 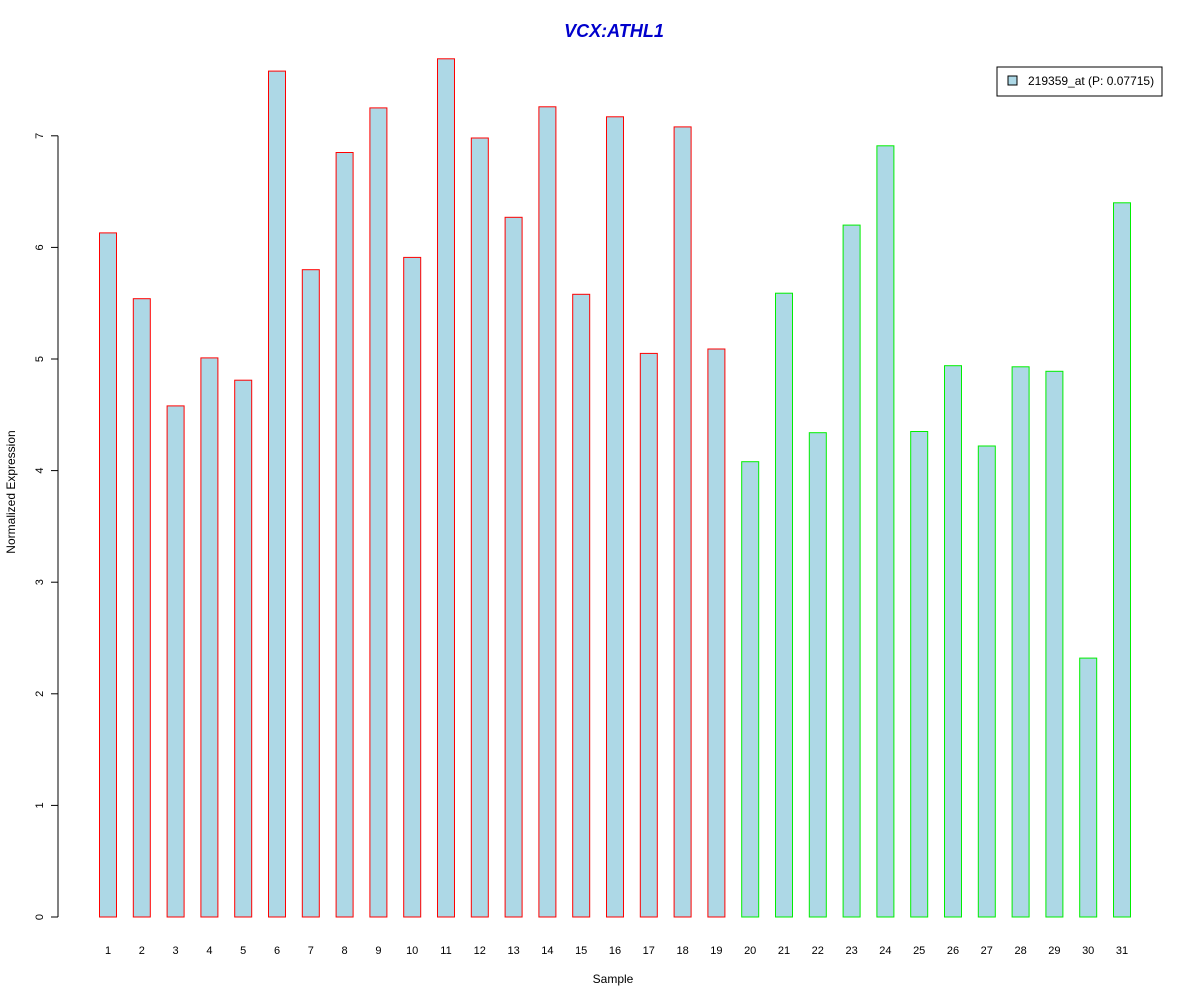 What do you see at coordinates (1122, 951) in the screenshot?
I see `x-tick-label: 31` at bounding box center [1122, 951].